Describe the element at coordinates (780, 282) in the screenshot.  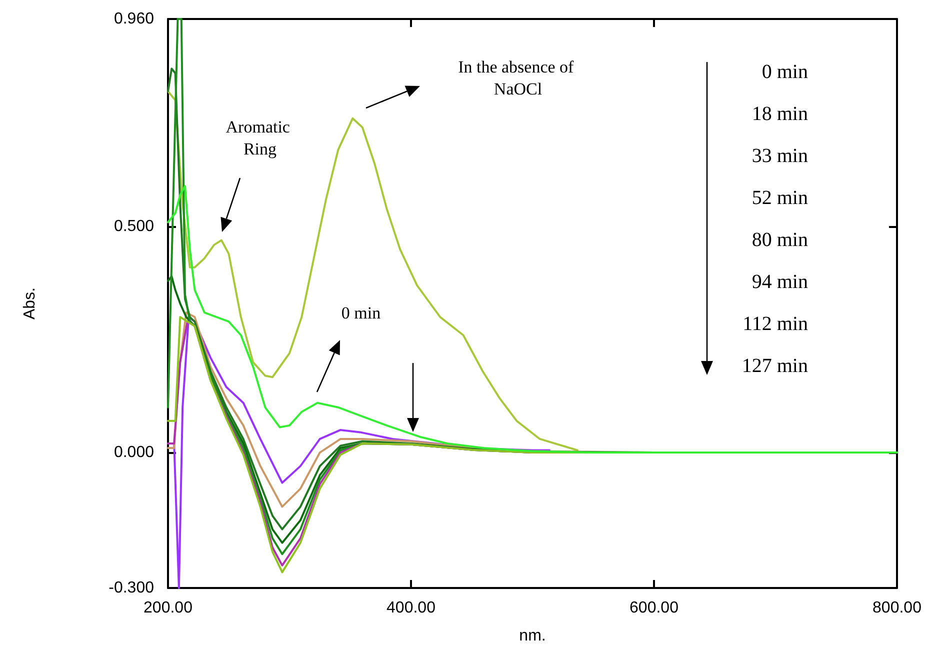
I see `annotation: 94 min` at that location.